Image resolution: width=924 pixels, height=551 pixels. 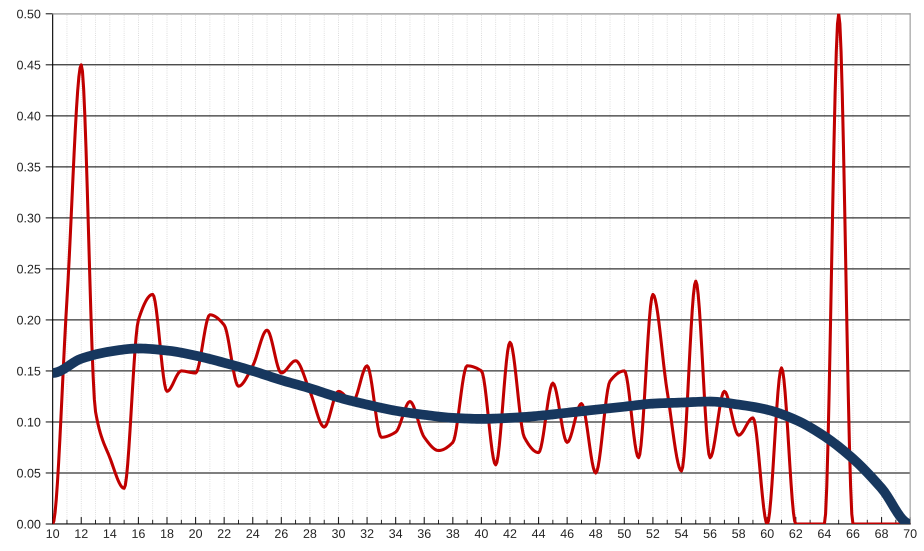 What do you see at coordinates (28, 371) in the screenshot?
I see `y-tick-label: 0.15` at bounding box center [28, 371].